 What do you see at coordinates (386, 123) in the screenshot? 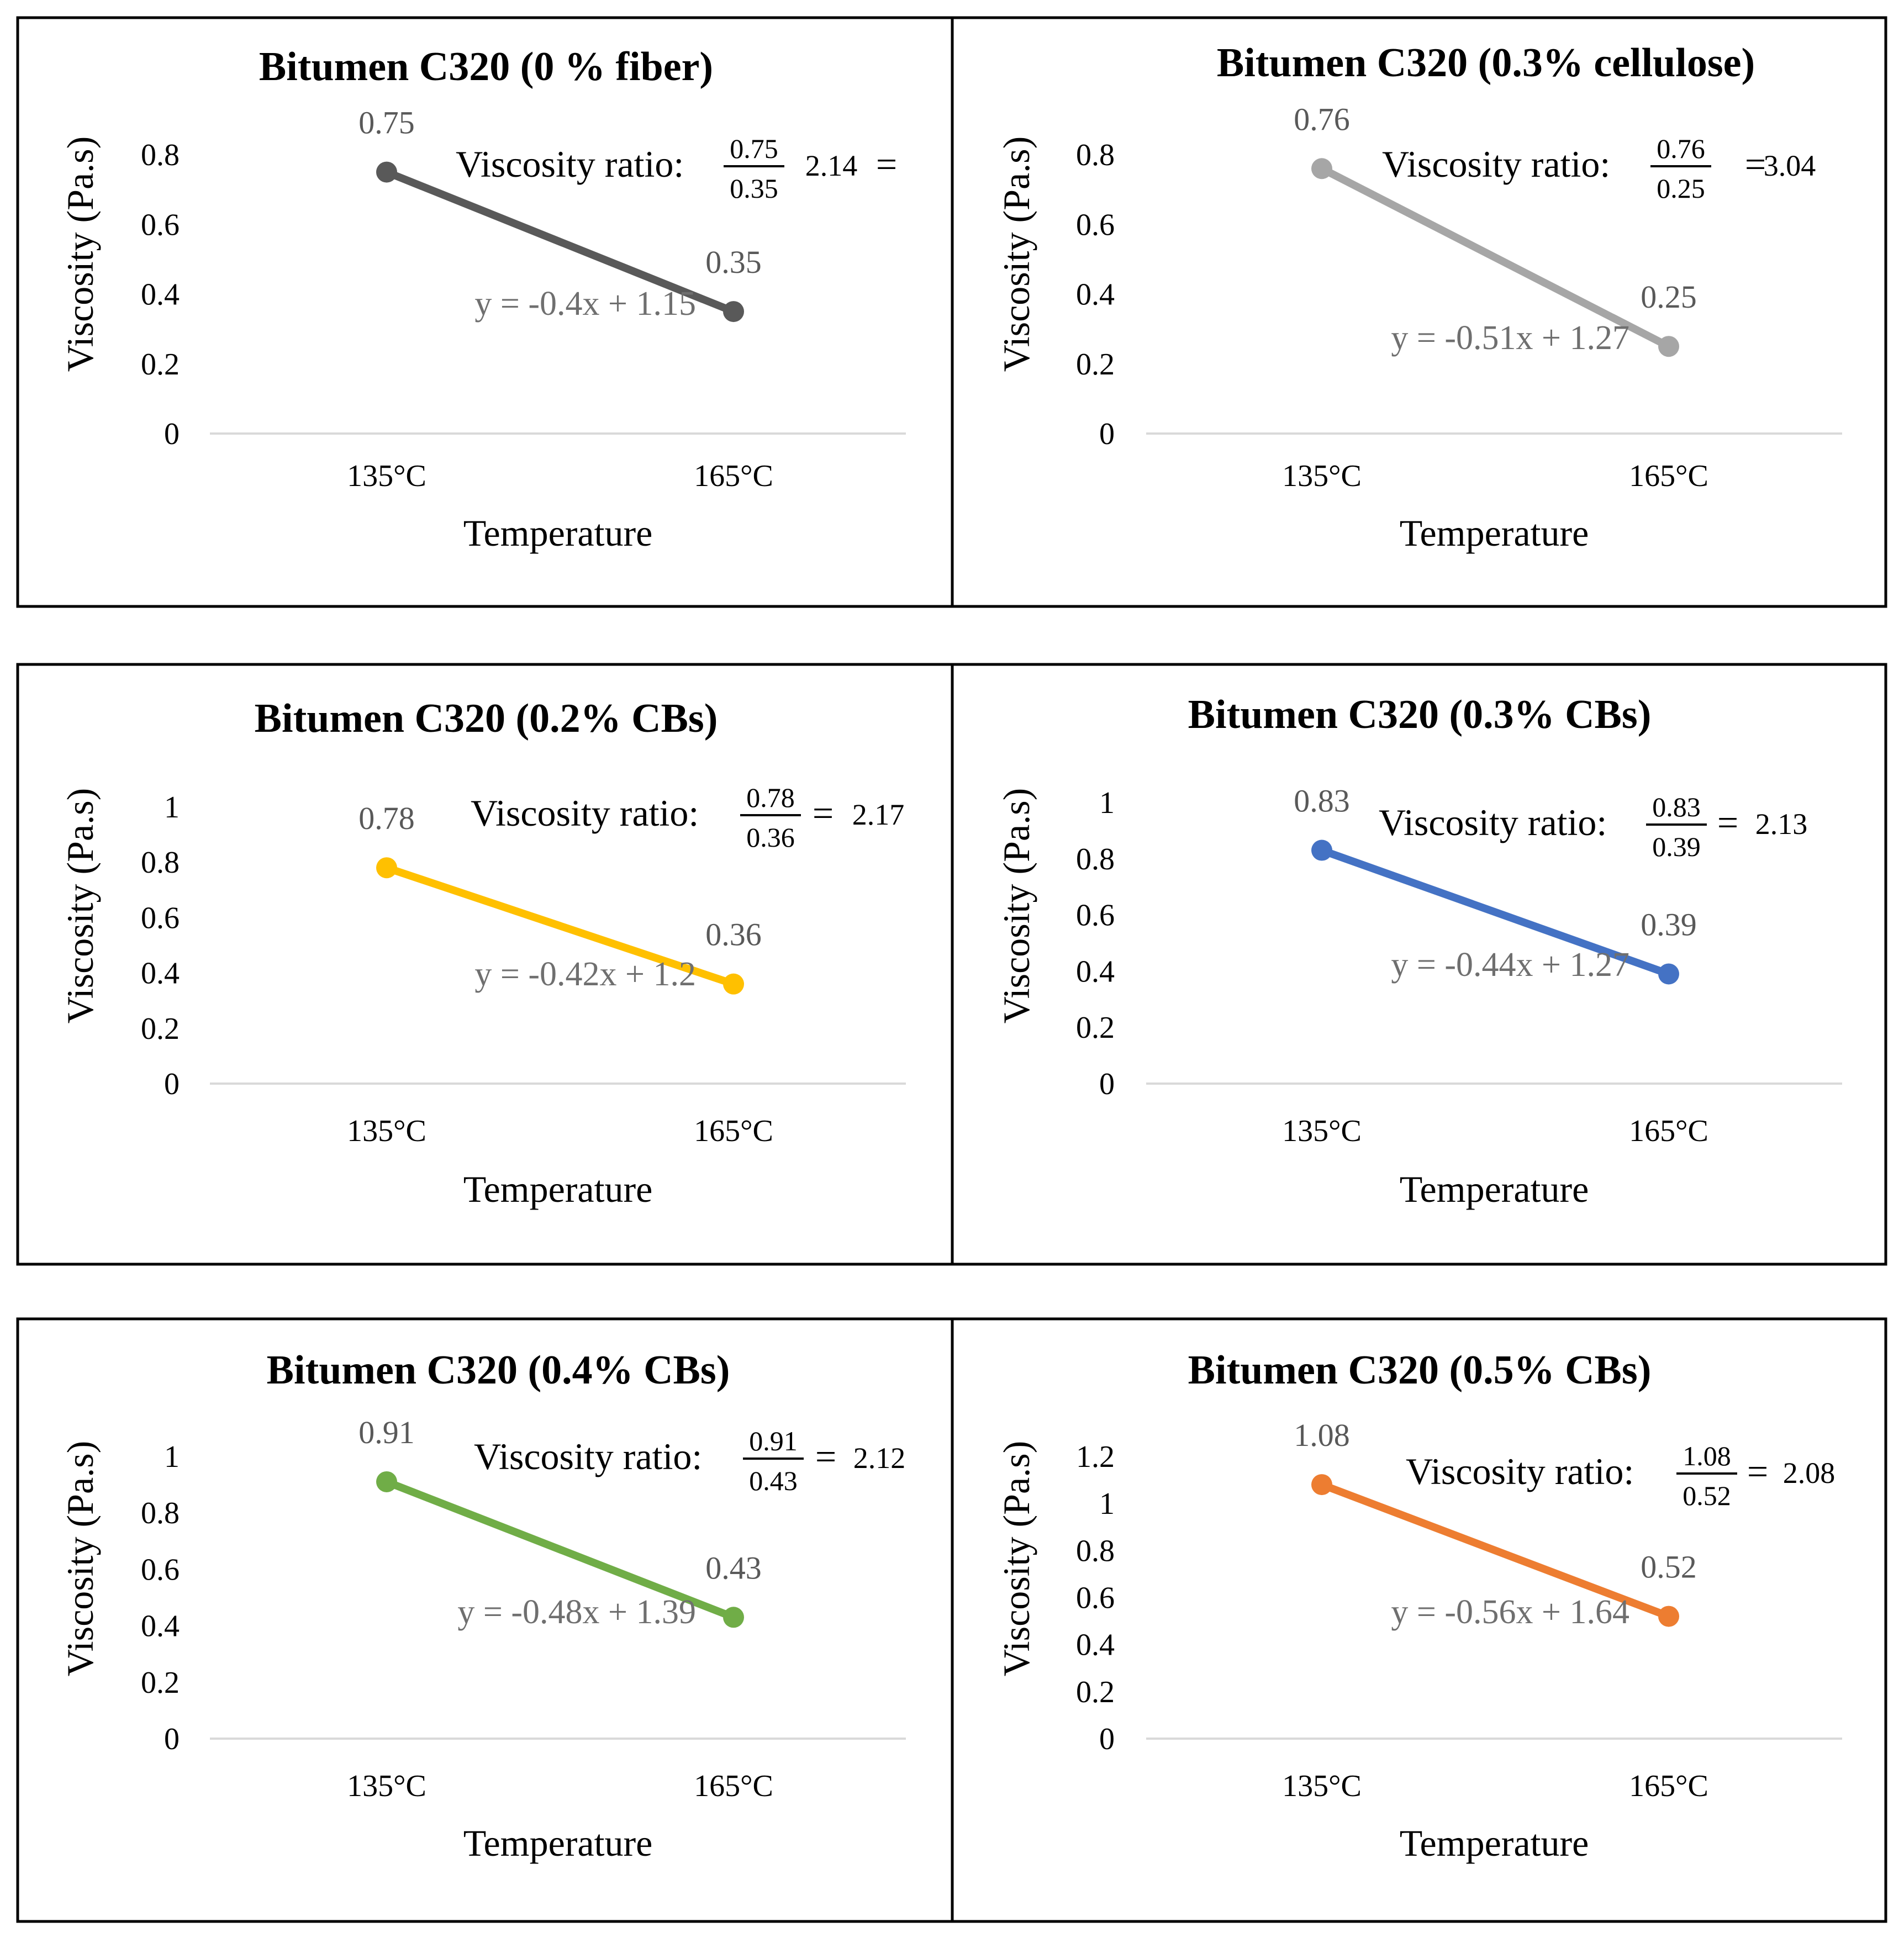
I see `data-label: 0.75` at bounding box center [386, 123].